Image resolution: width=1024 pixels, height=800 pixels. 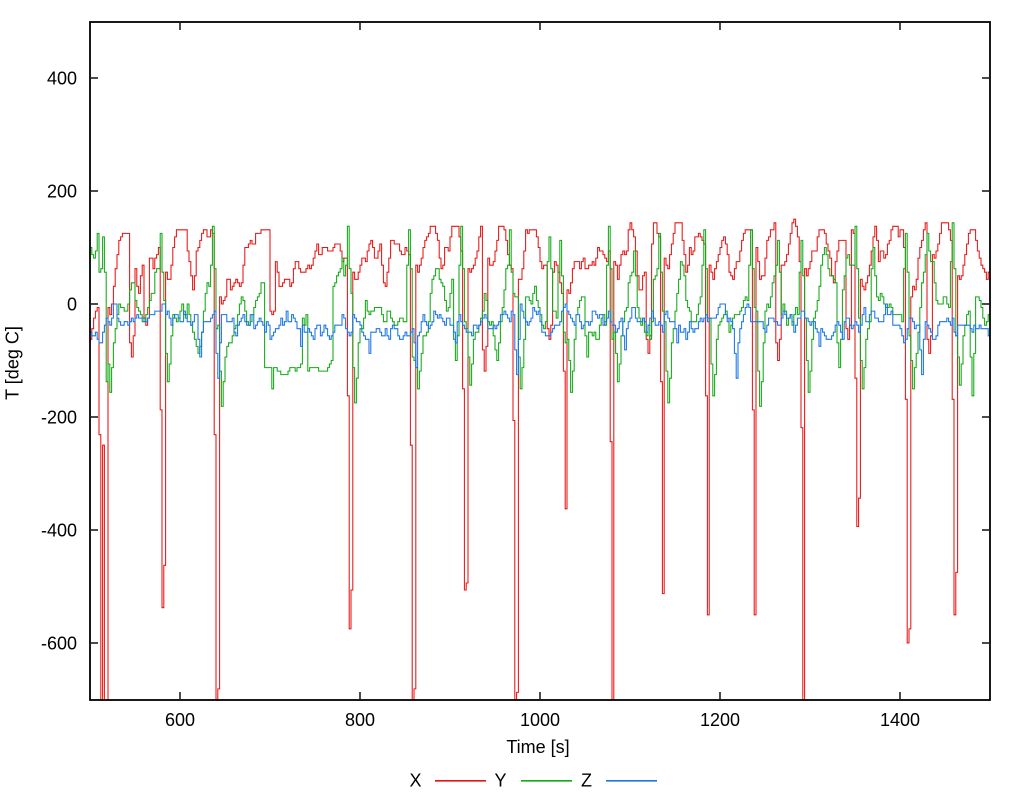 I want to click on svg-text: 1000, so click(x=540, y=720).